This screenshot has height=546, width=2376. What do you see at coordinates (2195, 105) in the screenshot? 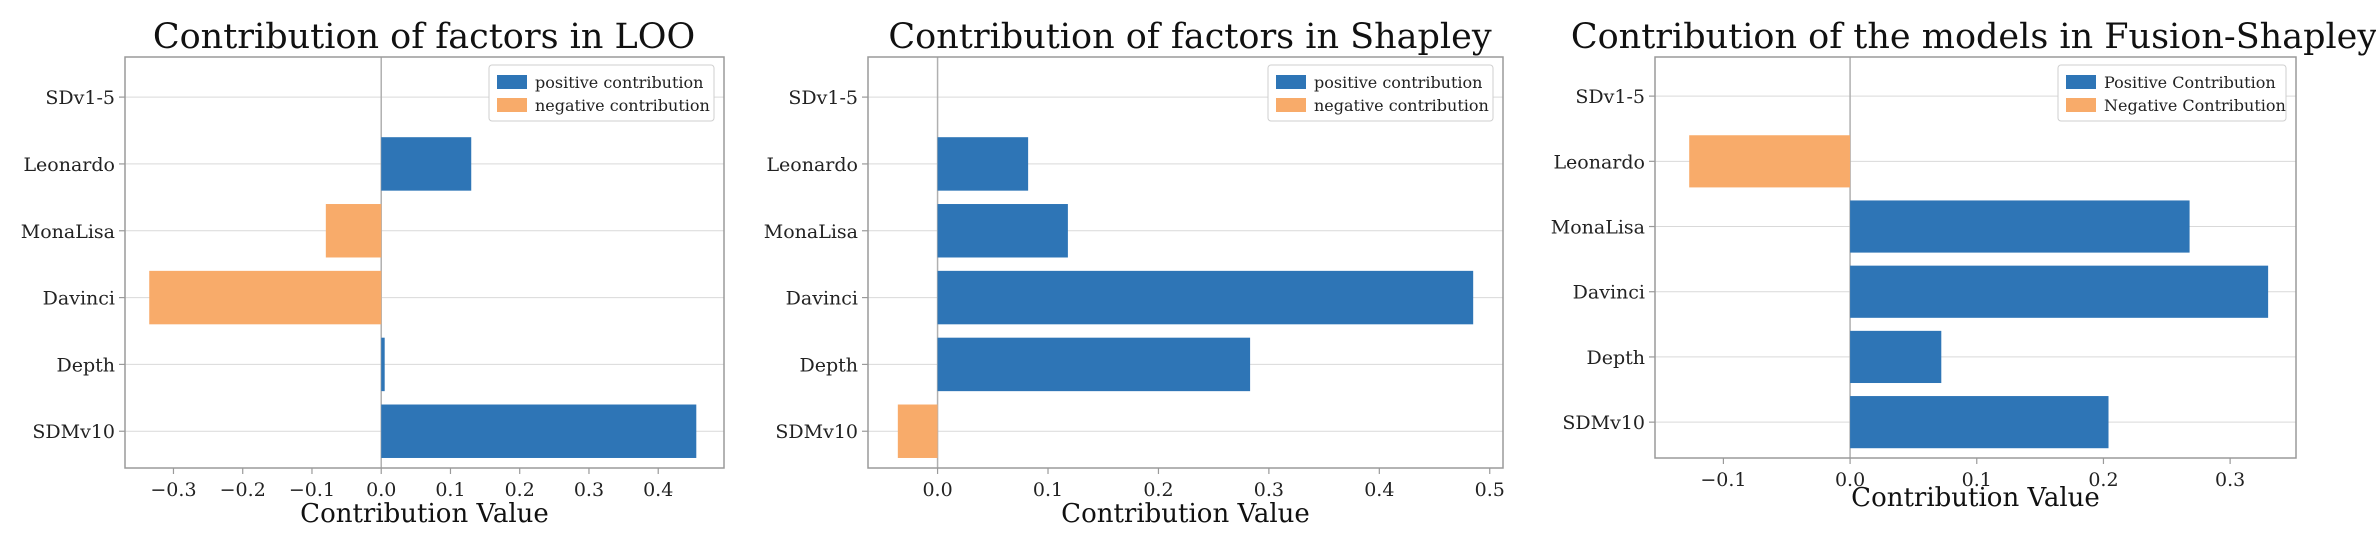
I see `legend-label-negative: Negative Contribution` at bounding box center [2195, 105].